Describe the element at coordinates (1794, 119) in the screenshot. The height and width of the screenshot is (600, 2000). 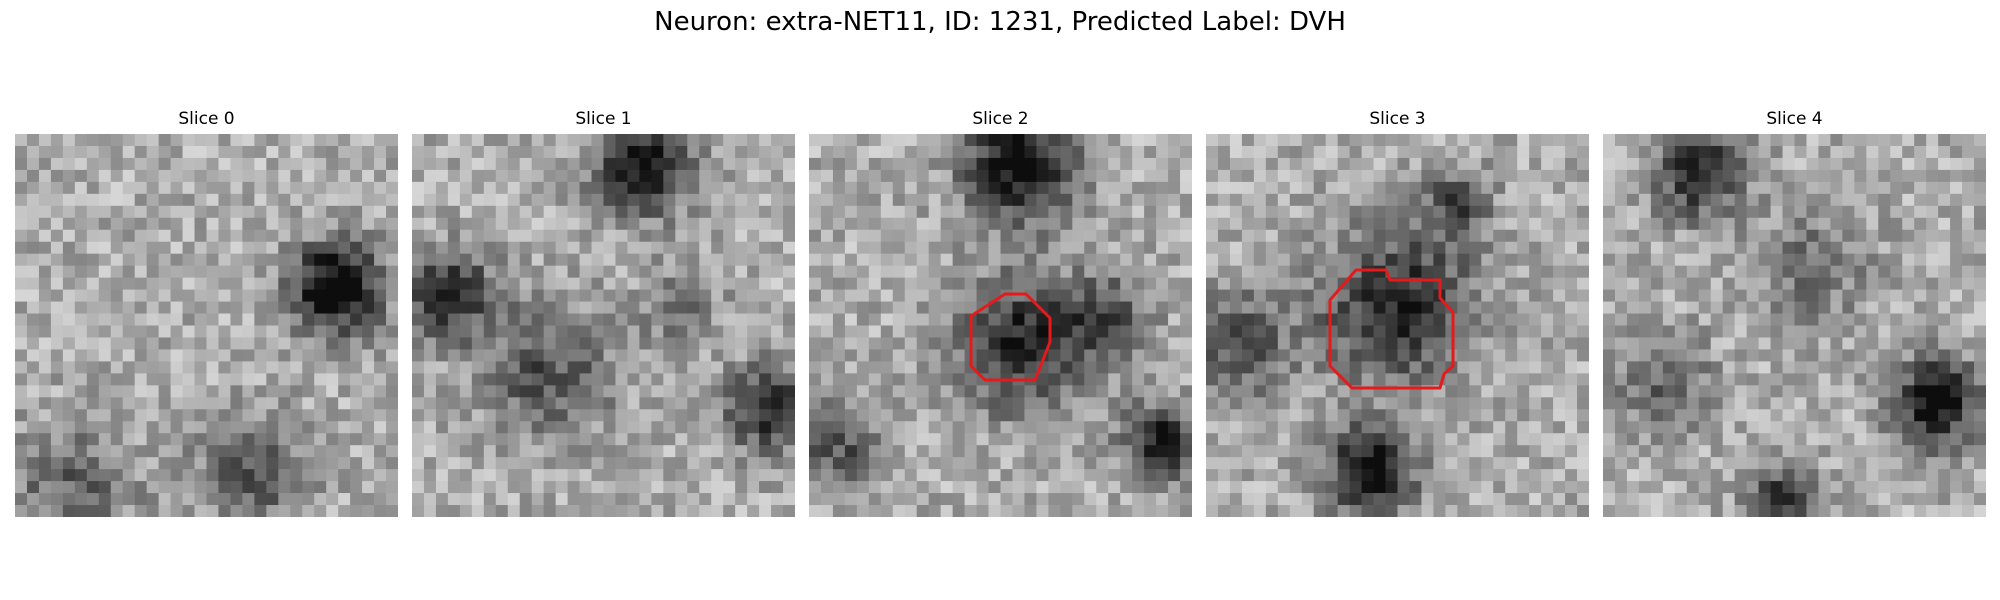
I see `slice-title: Slice 4` at that location.